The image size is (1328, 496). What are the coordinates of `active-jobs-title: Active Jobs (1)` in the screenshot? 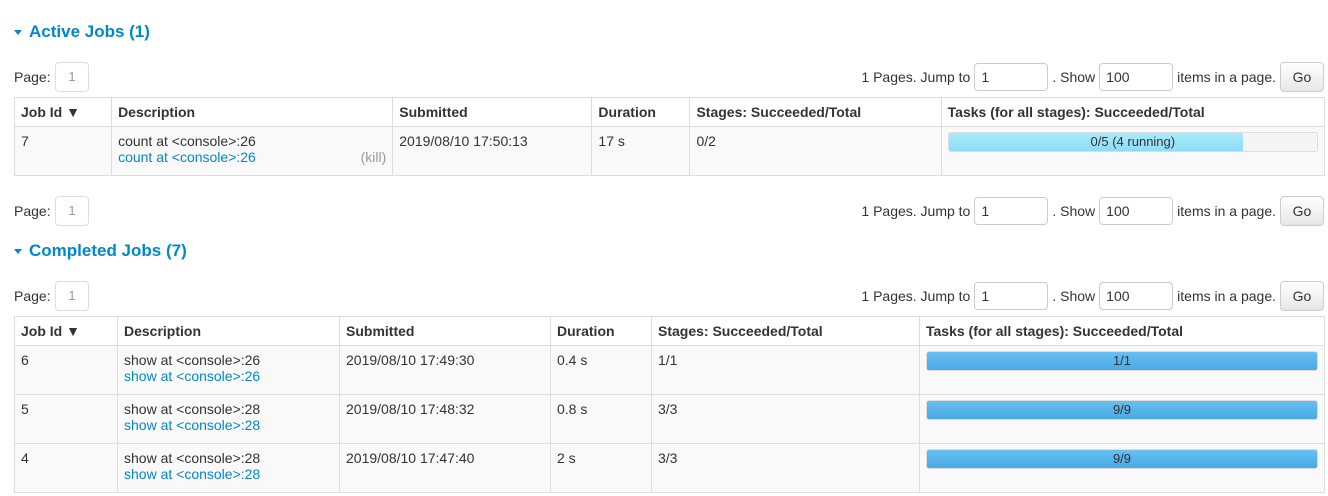 It's located at (89, 31).